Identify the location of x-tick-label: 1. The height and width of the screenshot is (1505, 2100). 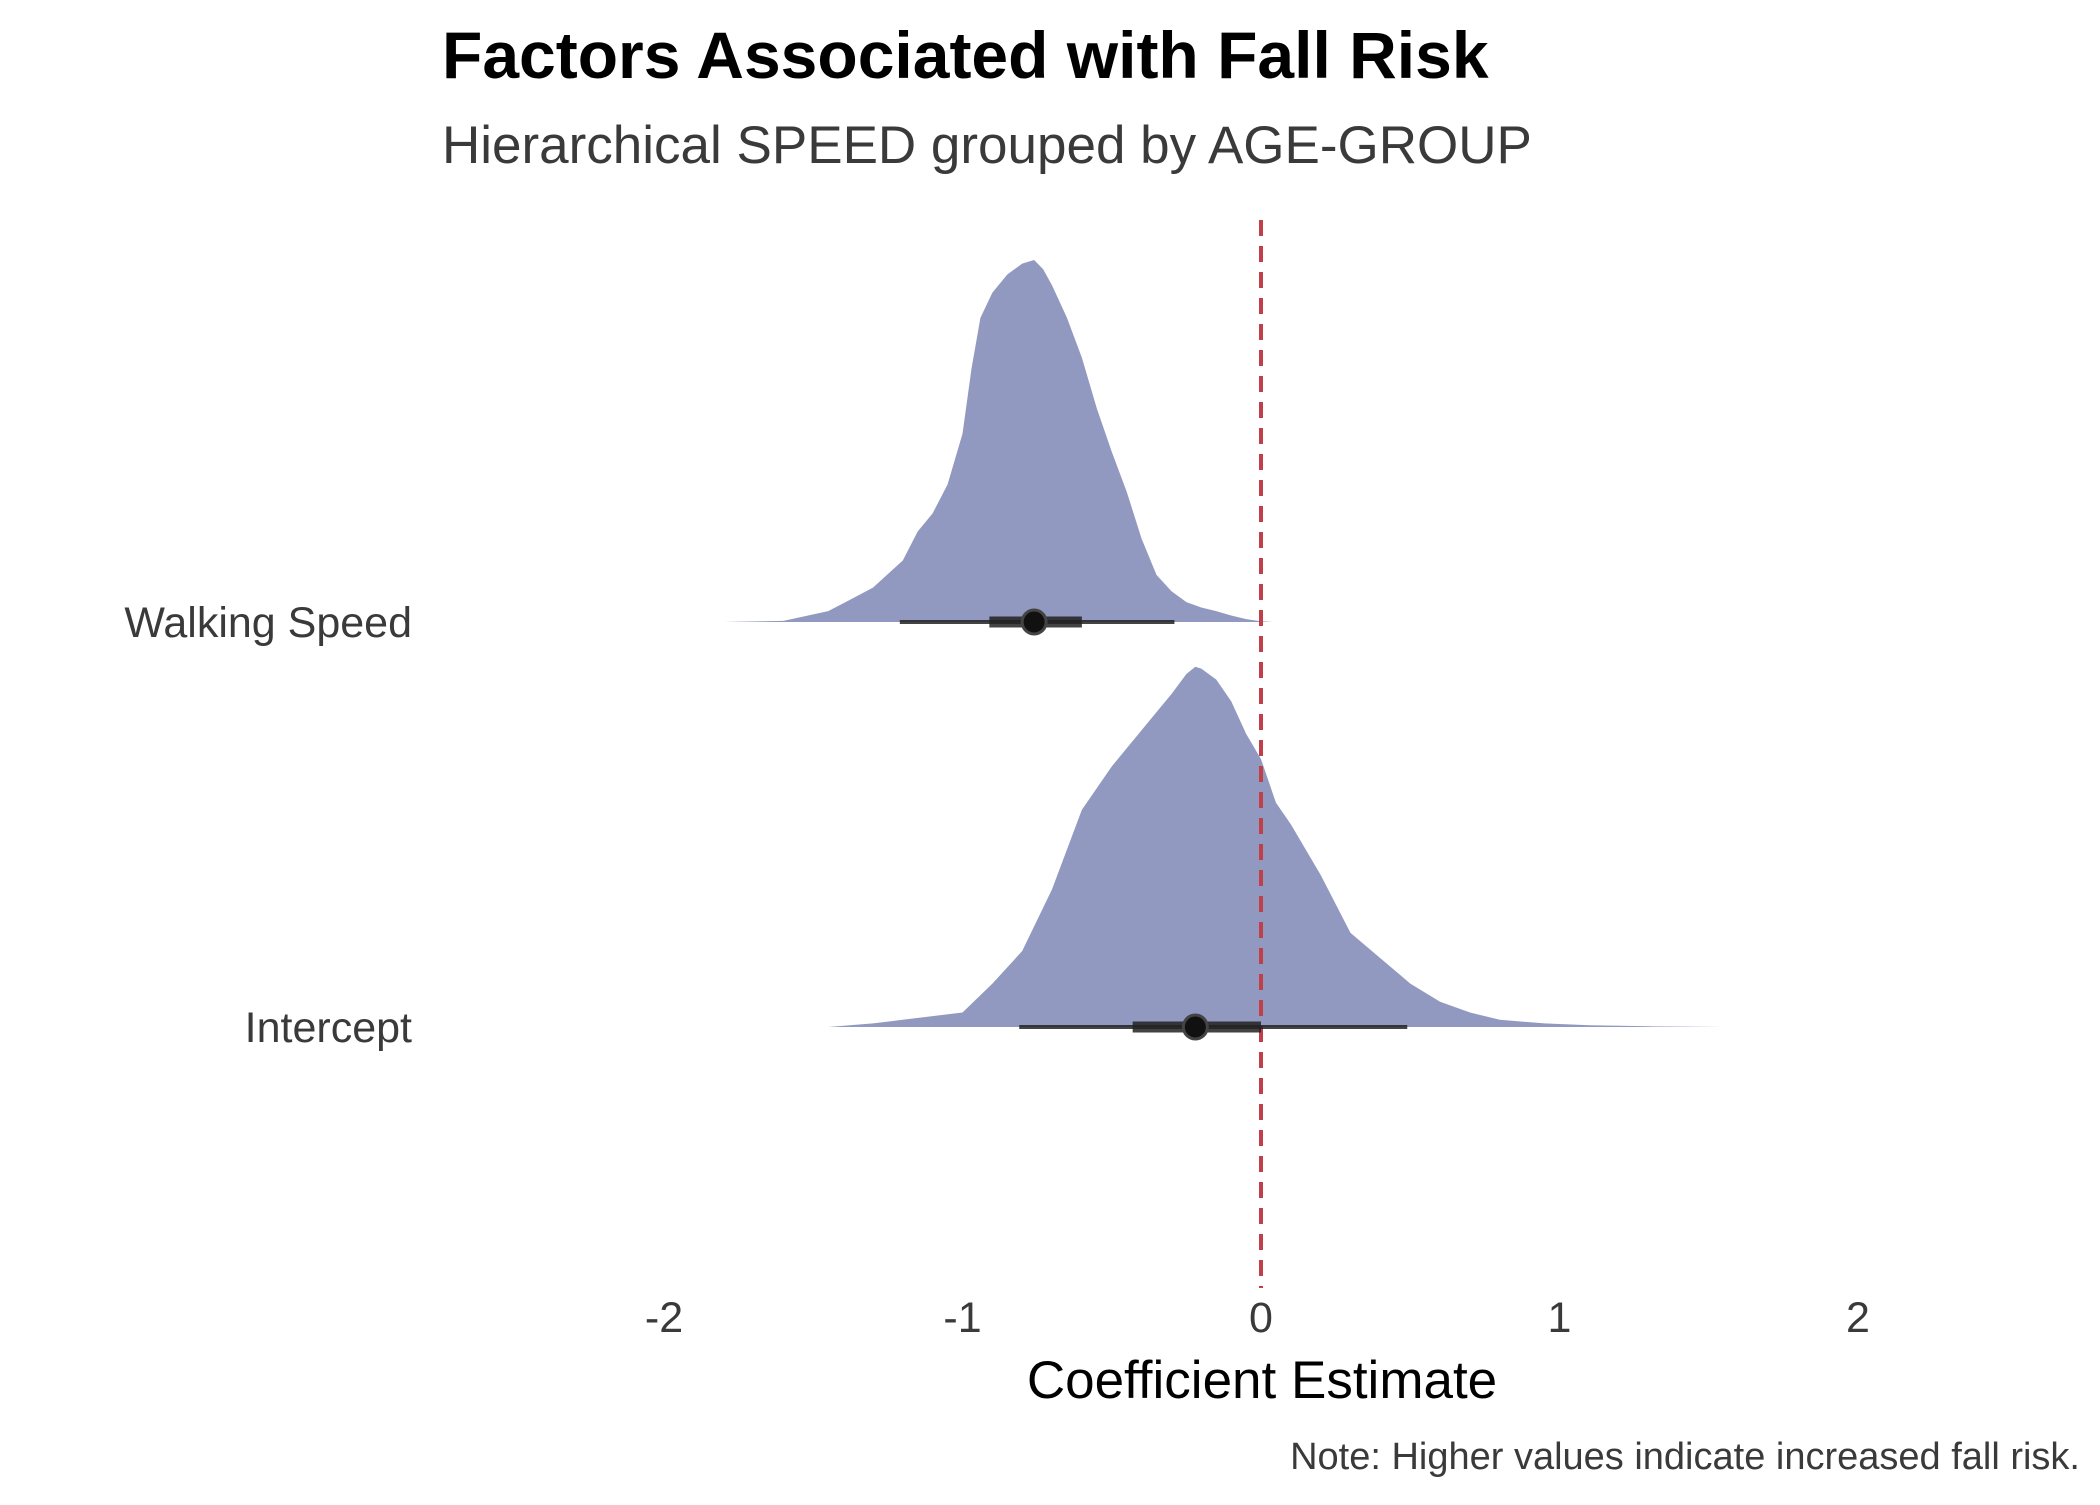
(1560, 1318).